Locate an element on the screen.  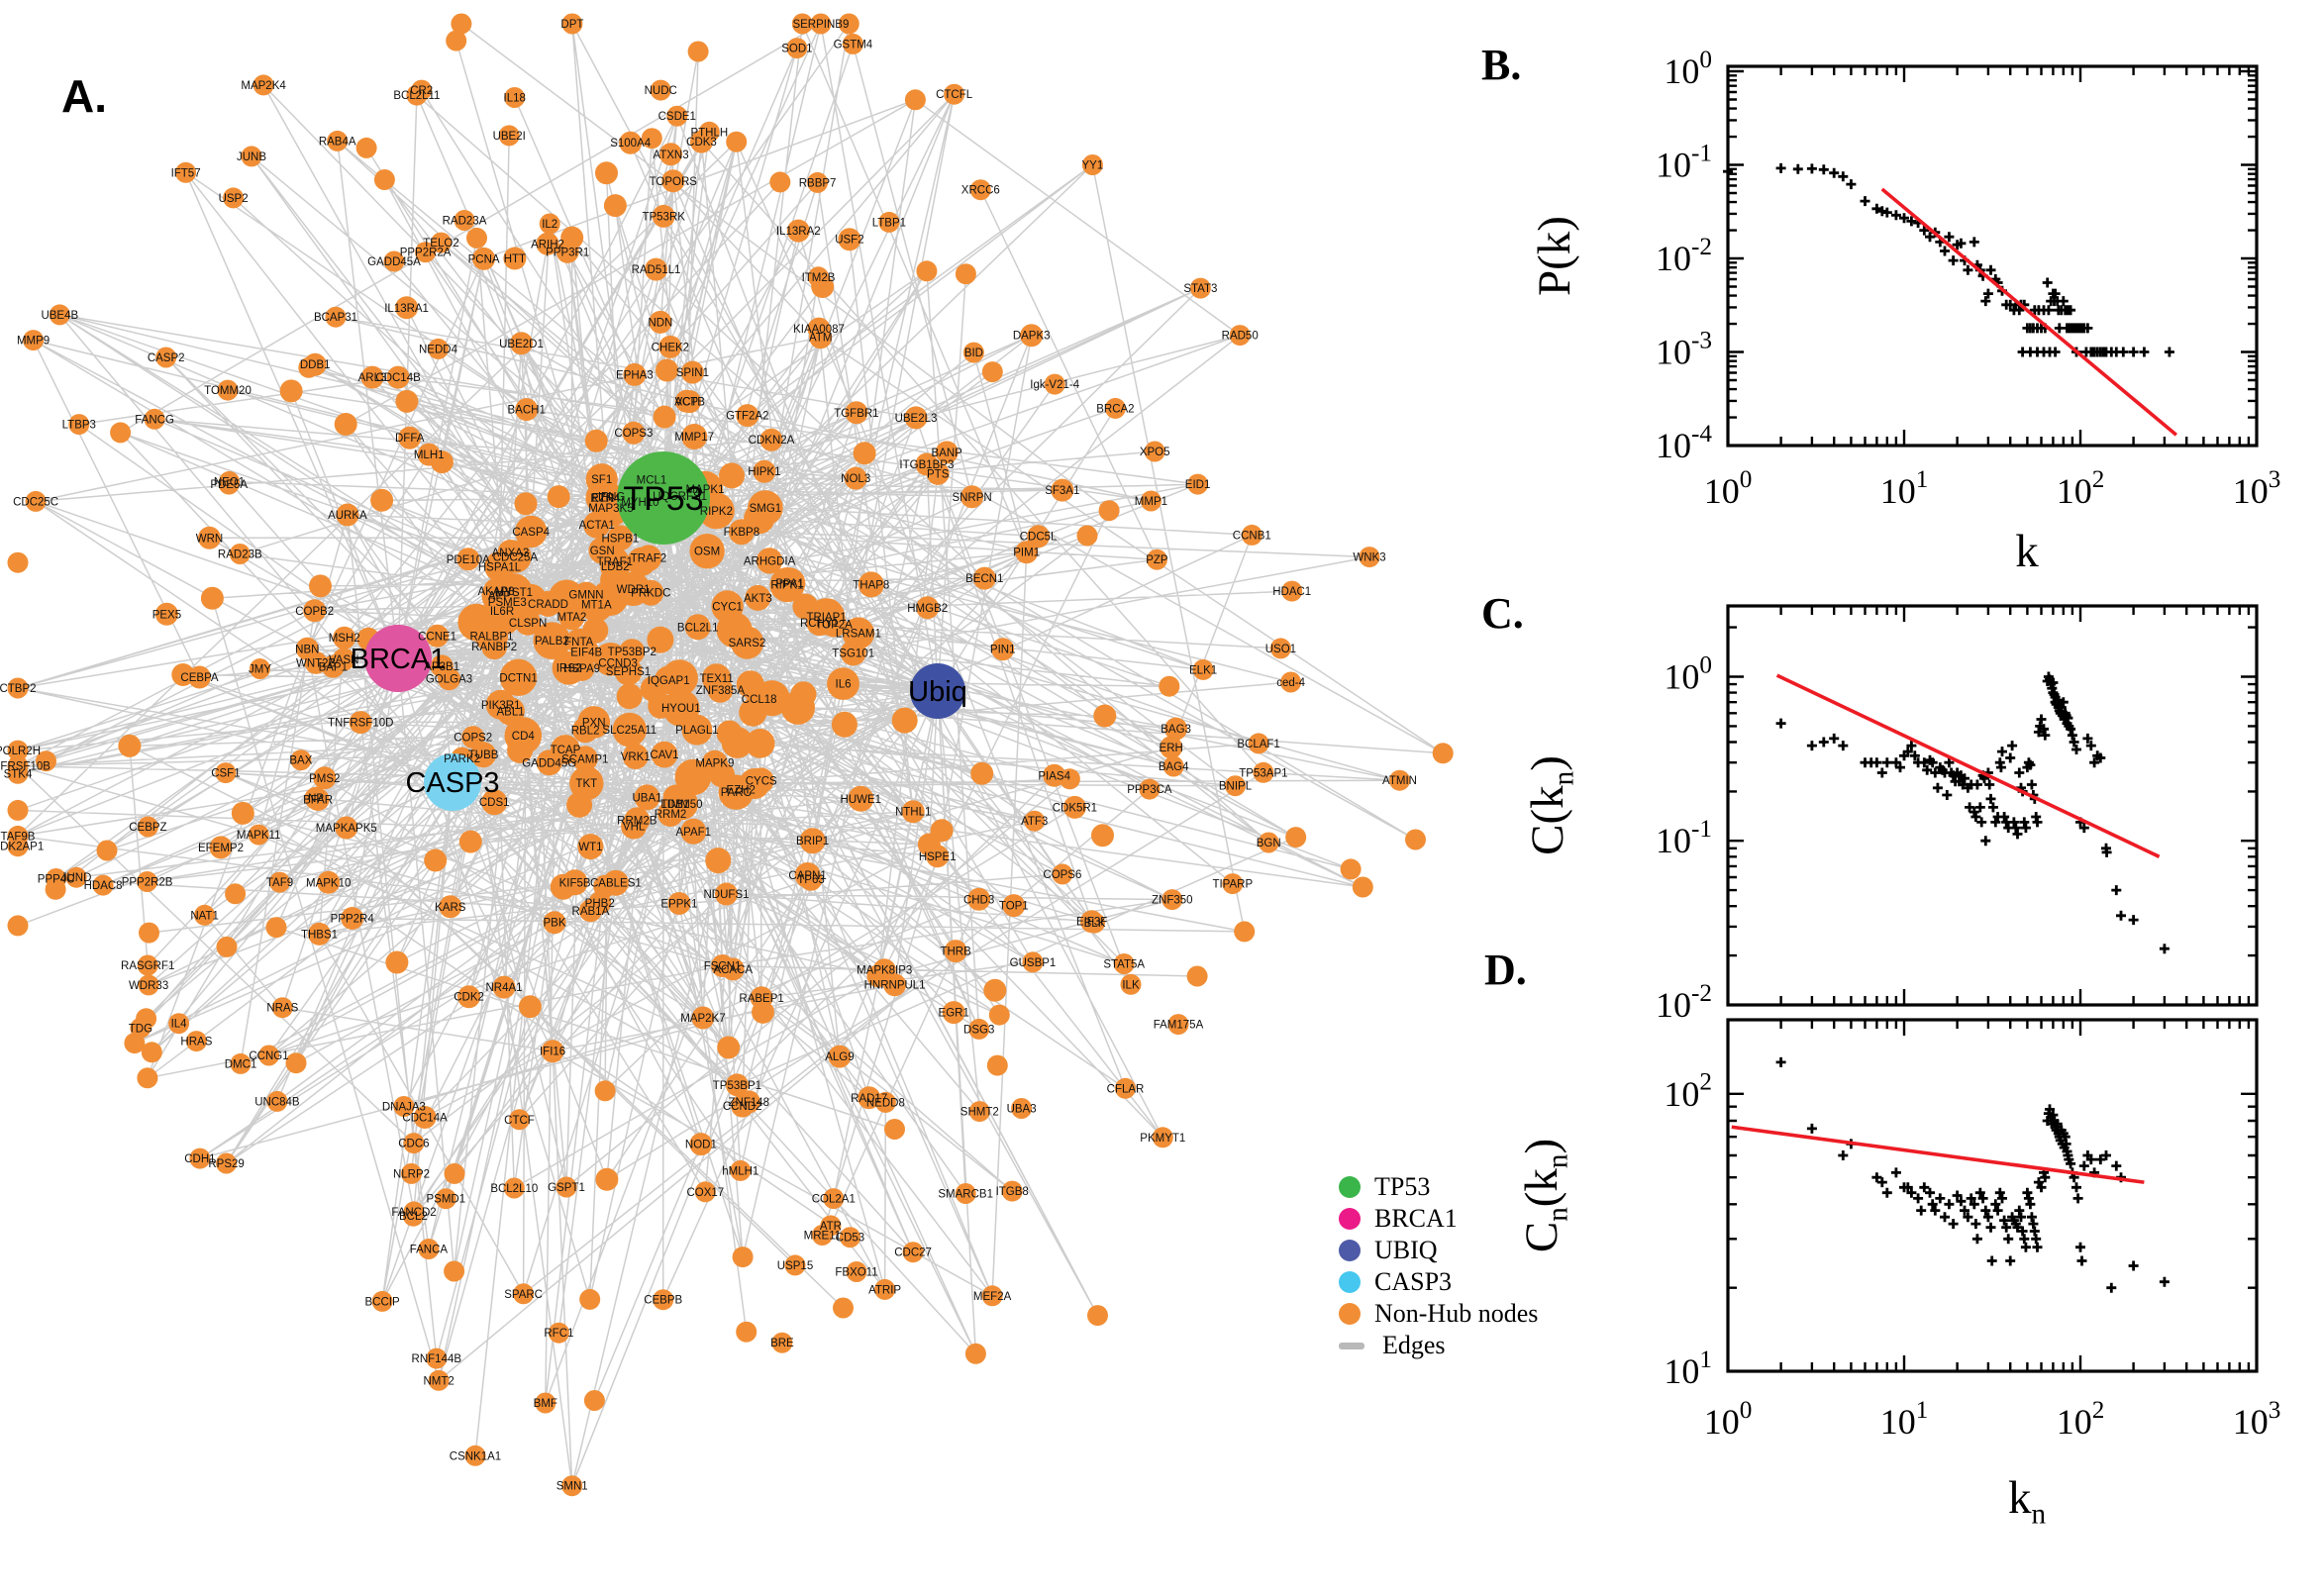
legend-item: BRCA1 is located at coordinates (1438, 1219).